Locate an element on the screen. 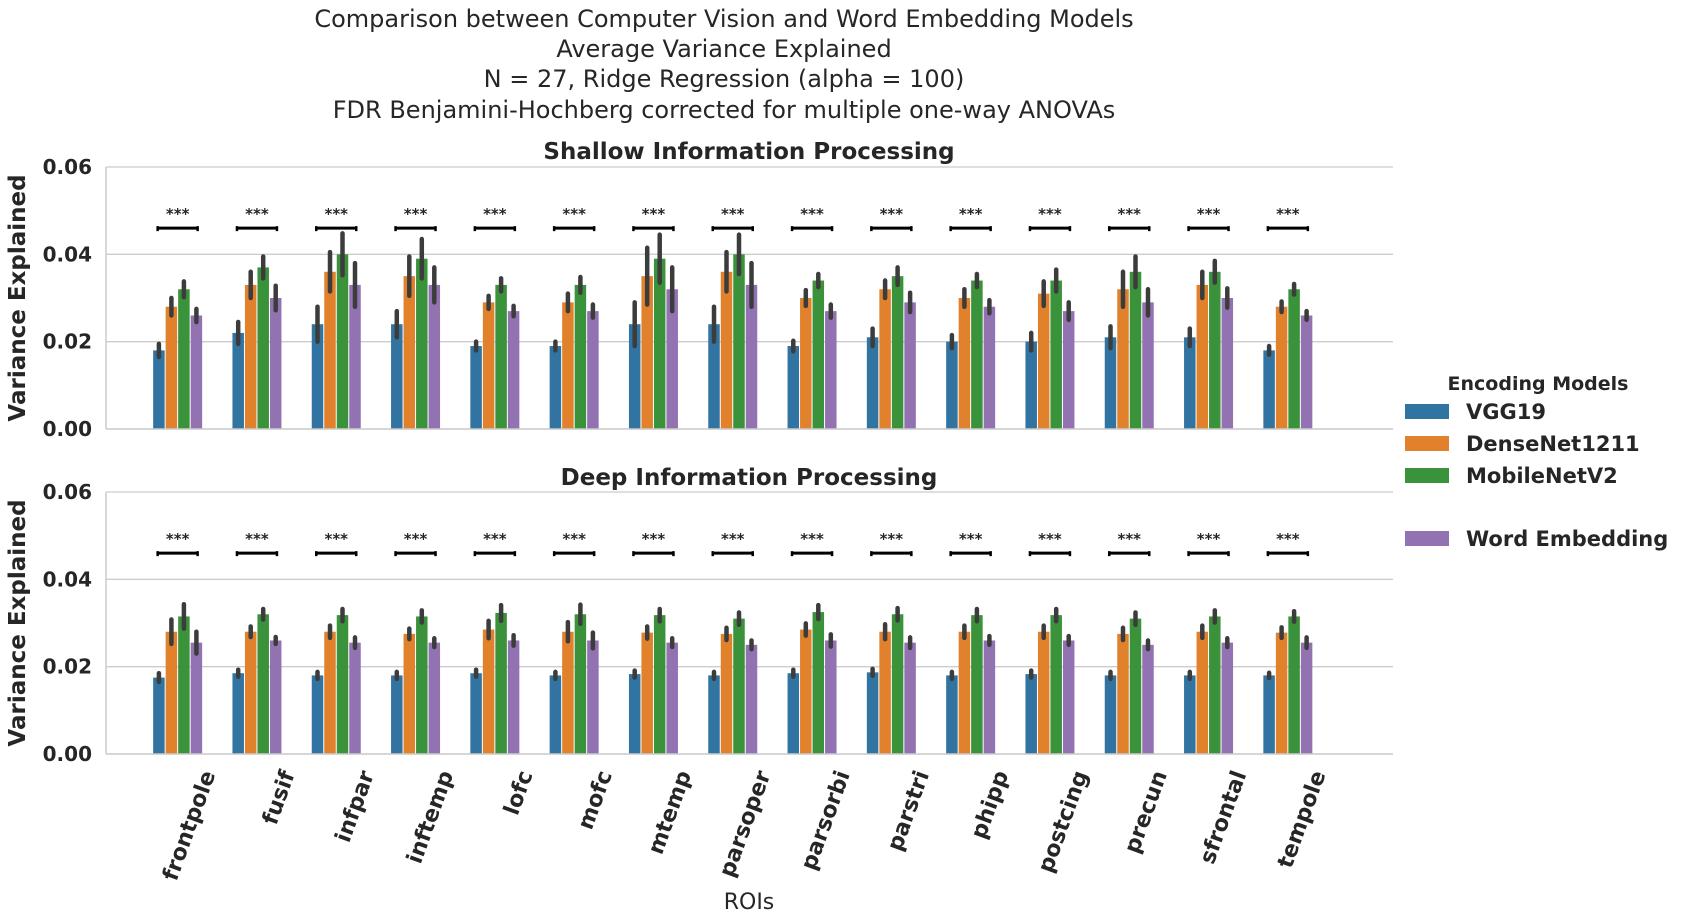 The image size is (1686, 913). x-tick-label: parsoper is located at coordinates (746, 823).